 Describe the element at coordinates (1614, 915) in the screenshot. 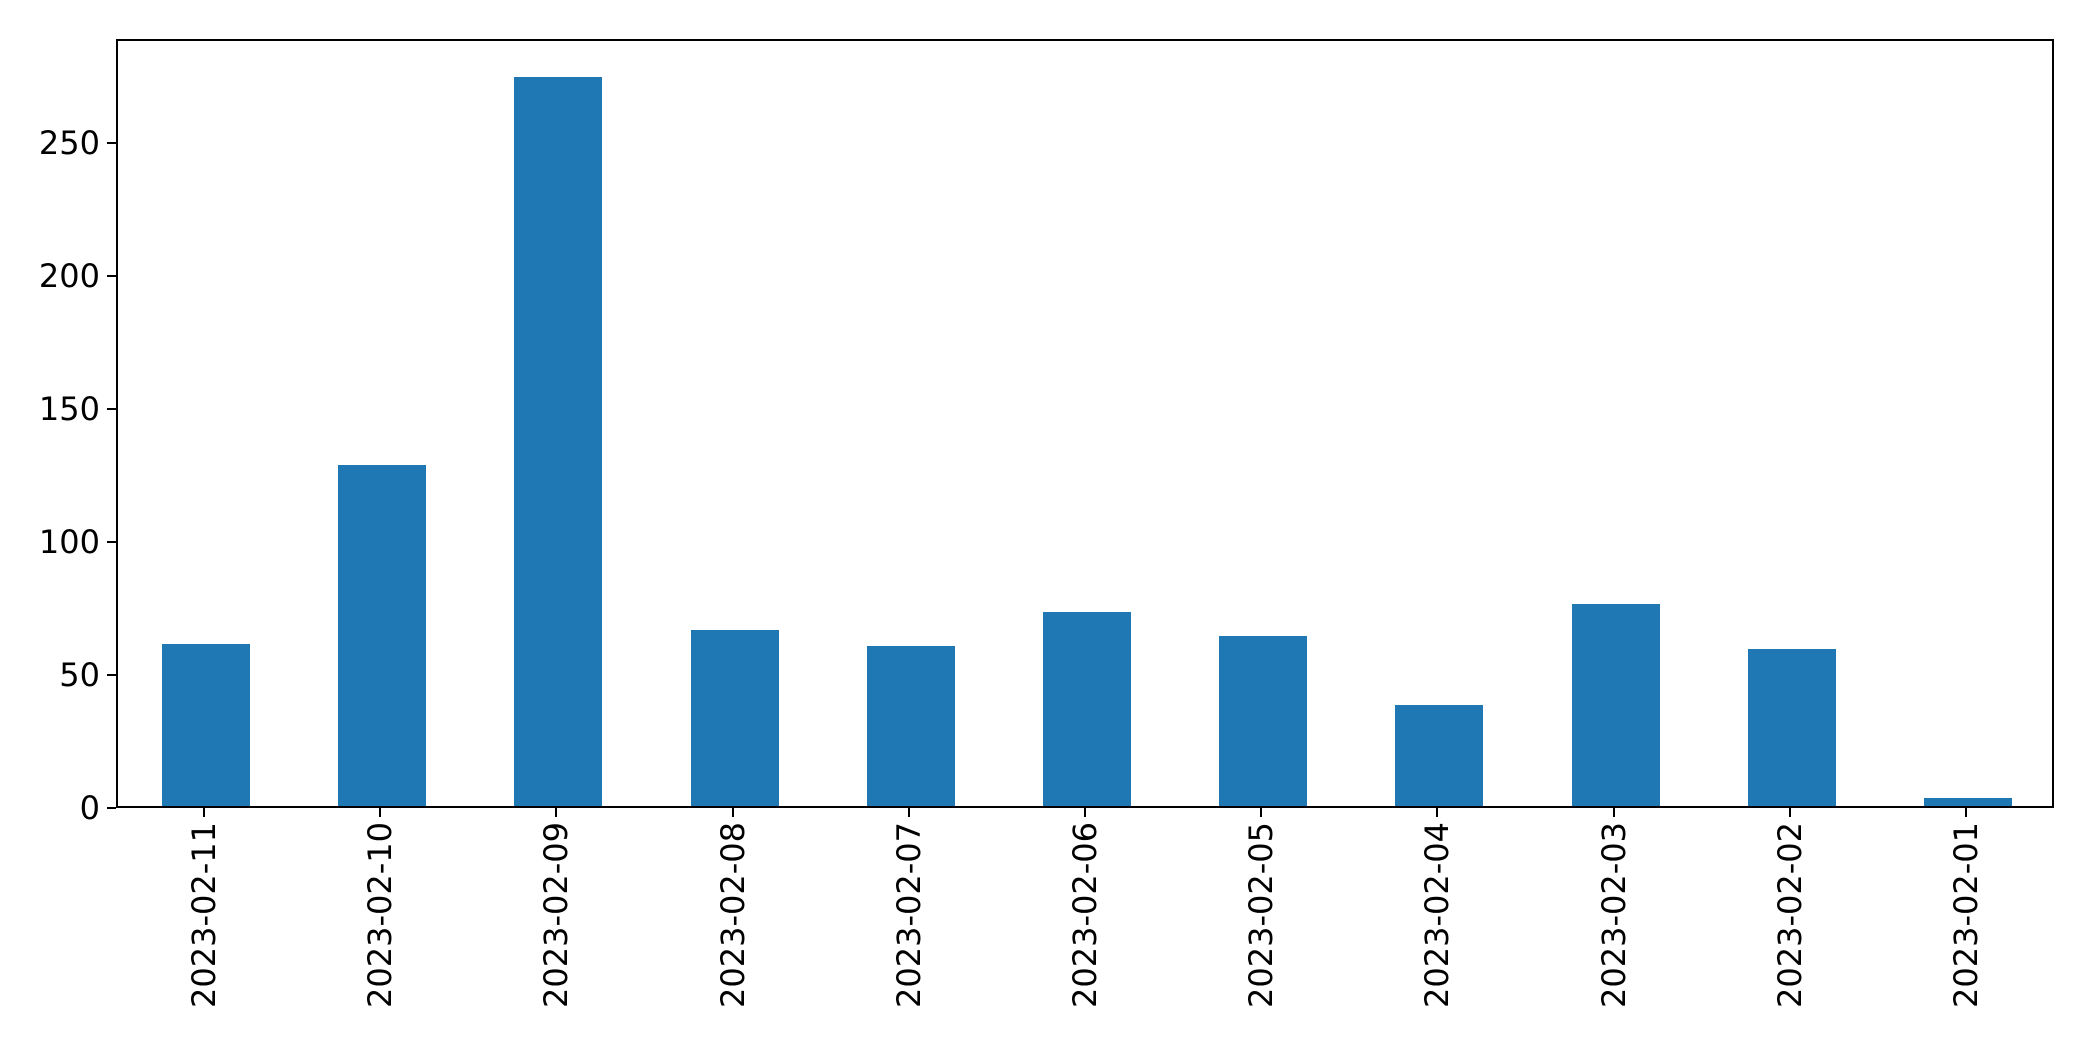

I see `x-axis-tick-label: 2023-02-03` at that location.